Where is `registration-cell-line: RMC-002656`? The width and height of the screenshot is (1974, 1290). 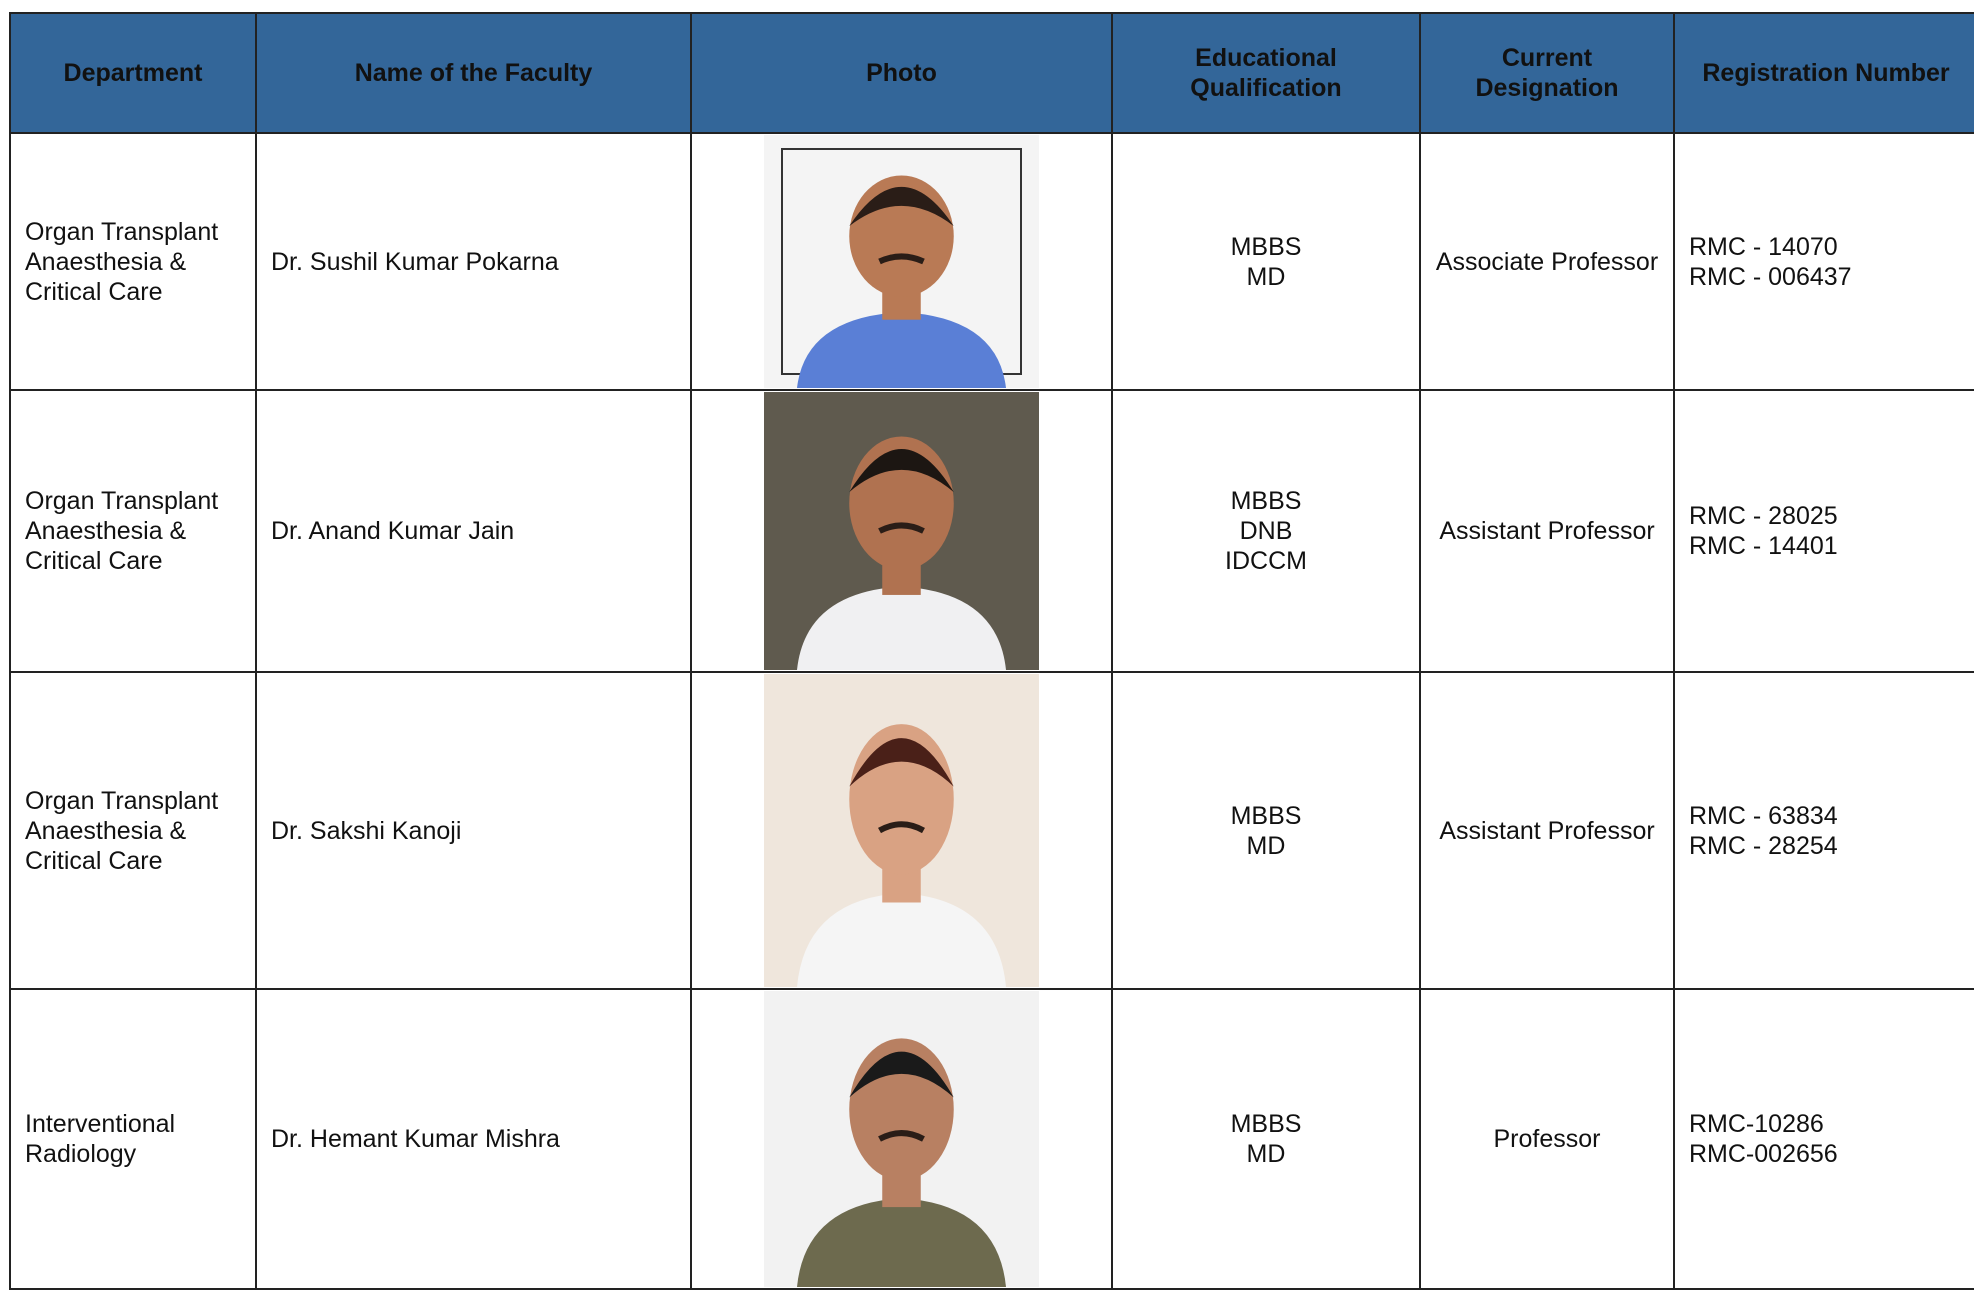 registration-cell-line: RMC-002656 is located at coordinates (1763, 1154).